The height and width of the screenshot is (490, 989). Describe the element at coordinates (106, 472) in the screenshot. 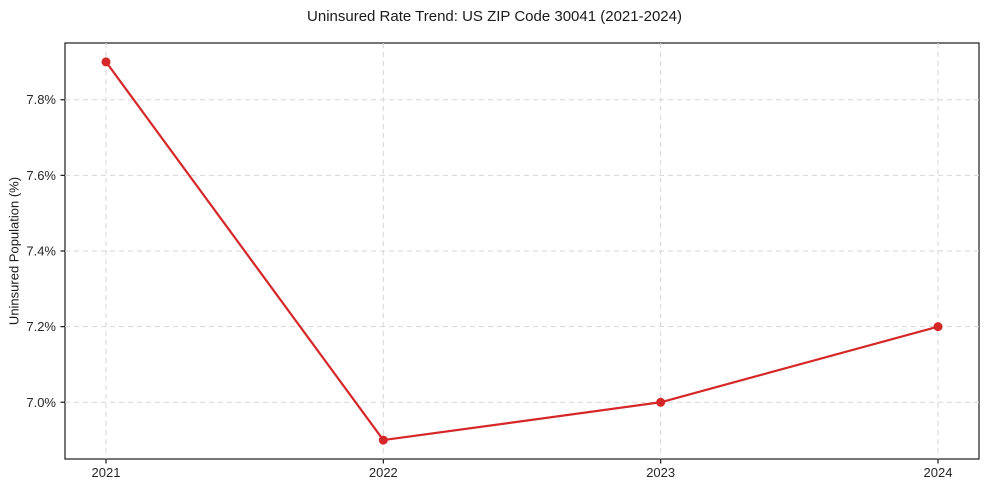

I see `x-tick-label: 2021` at that location.